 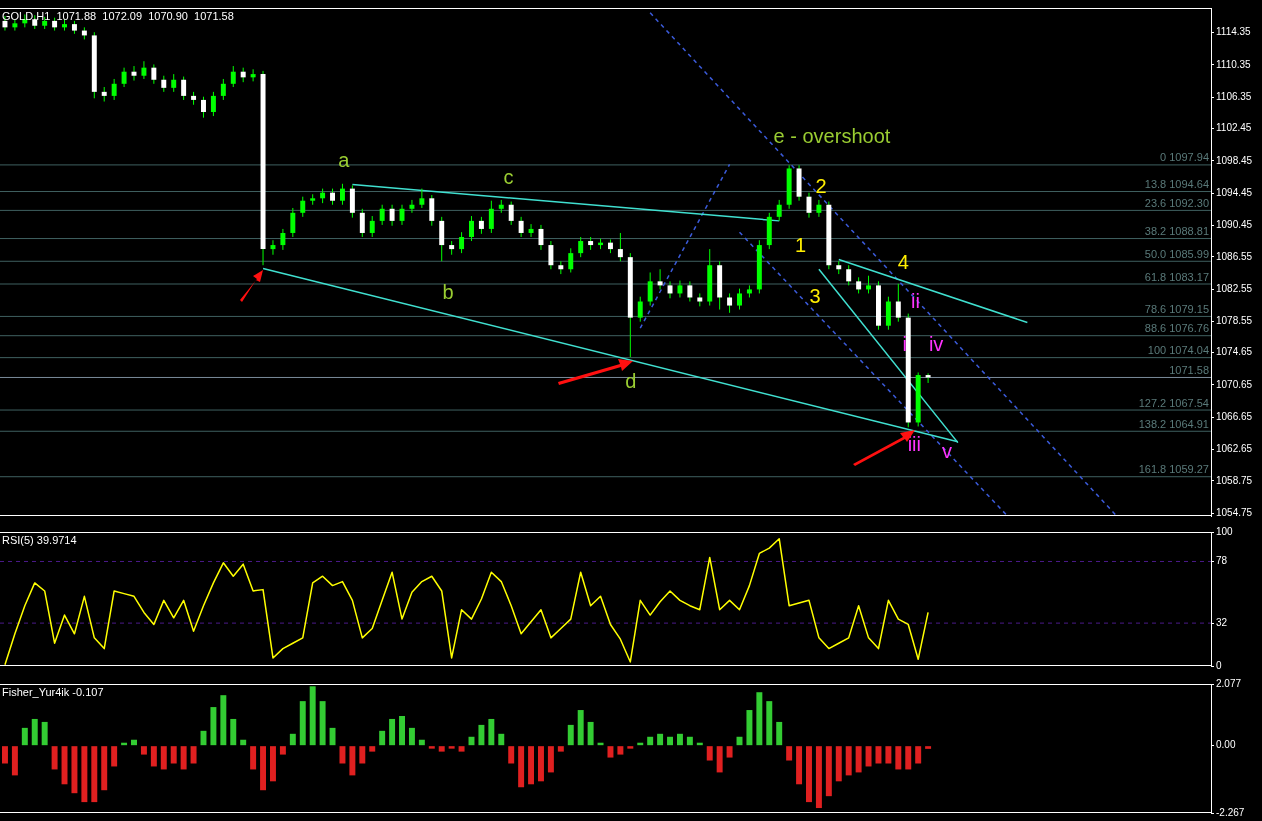 I want to click on annotation: a, so click(x=344, y=160).